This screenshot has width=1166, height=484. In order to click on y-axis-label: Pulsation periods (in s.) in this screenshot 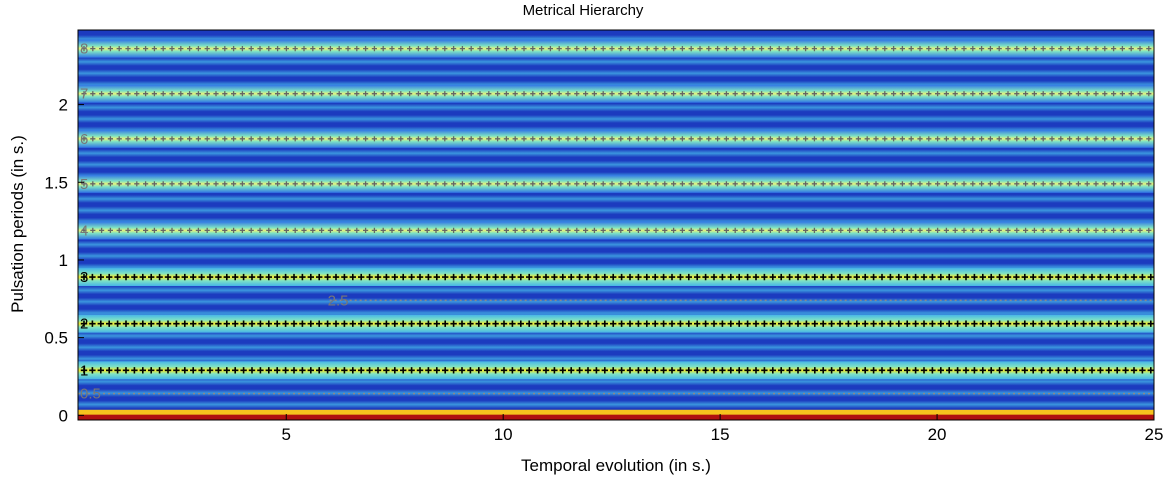, I will do `click(17, 224)`.